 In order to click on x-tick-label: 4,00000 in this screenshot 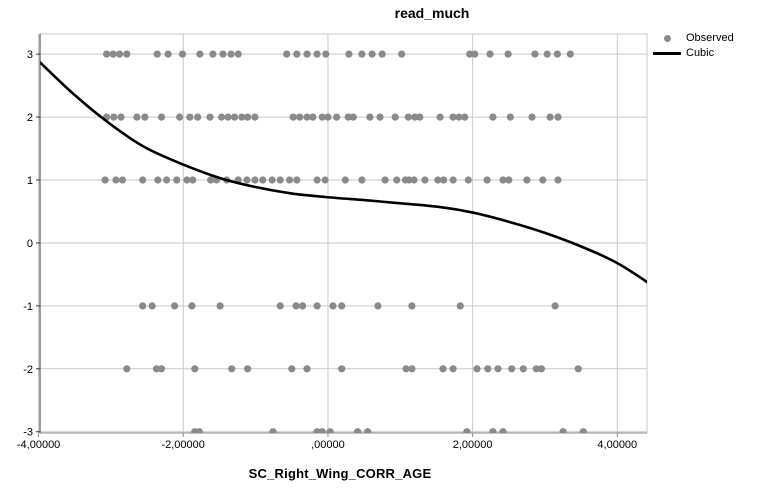, I will do `click(617, 445)`.